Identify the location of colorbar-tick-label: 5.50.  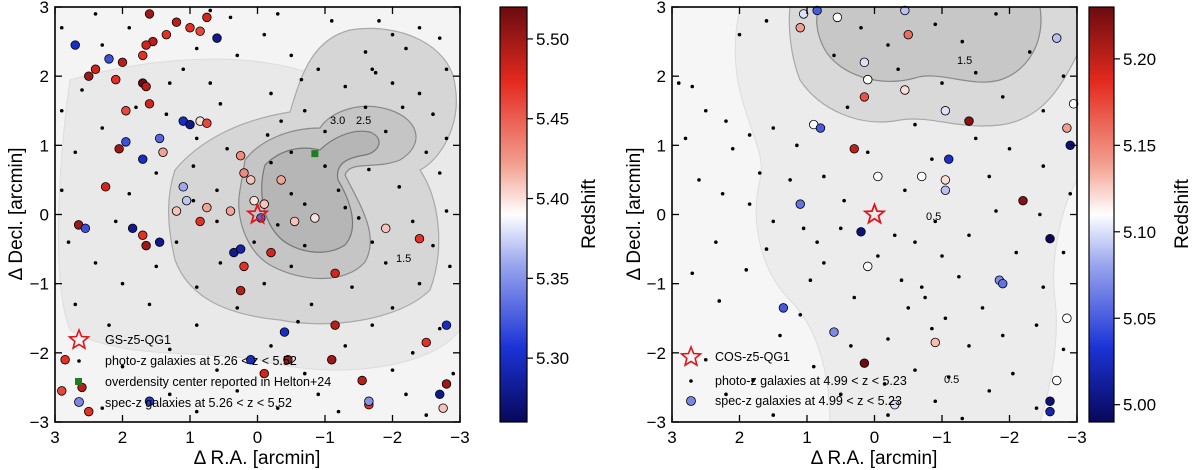
(552, 39).